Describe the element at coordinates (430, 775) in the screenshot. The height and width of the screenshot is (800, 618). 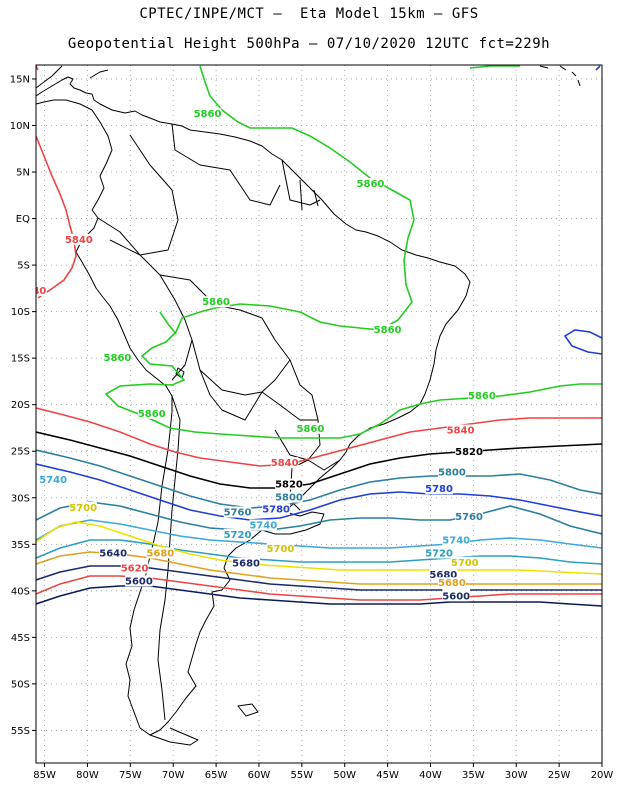
I see `lon-tick-label: 40W` at that location.